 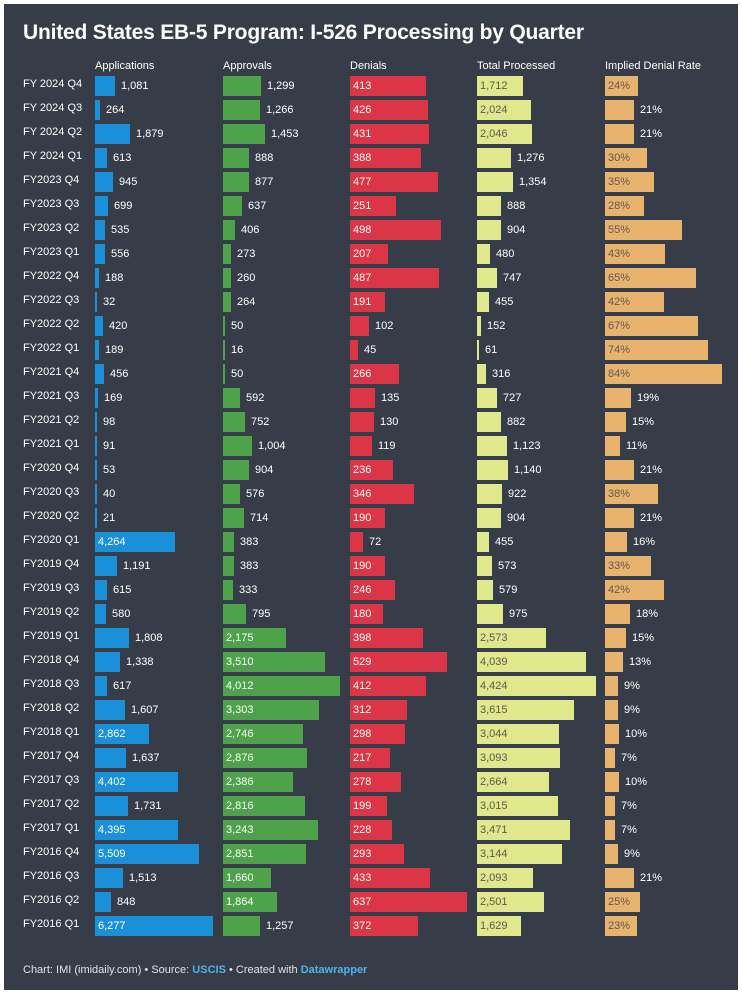 I want to click on applications-cell: 91, so click(x=154, y=446).